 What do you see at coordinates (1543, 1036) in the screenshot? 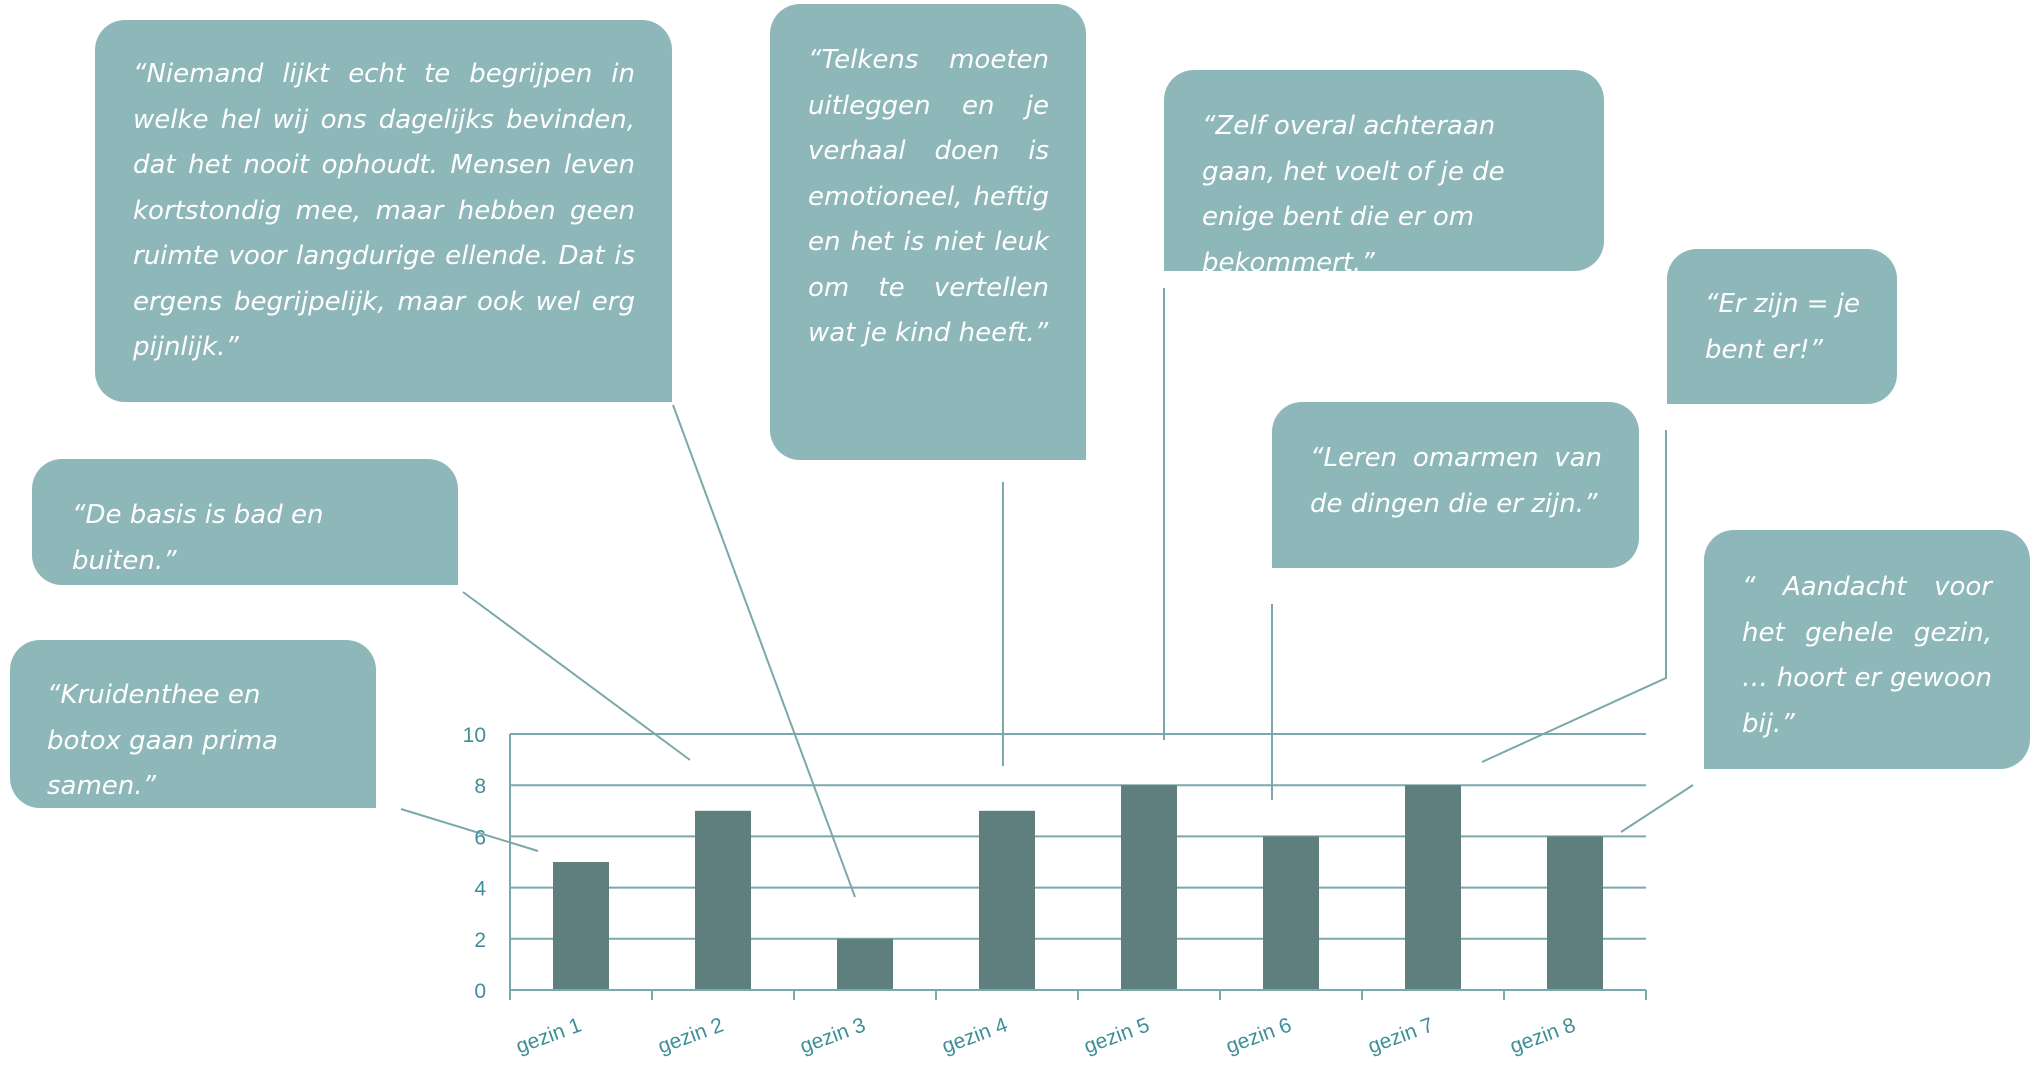
I see `x-tick-label: gezin 8` at bounding box center [1543, 1036].